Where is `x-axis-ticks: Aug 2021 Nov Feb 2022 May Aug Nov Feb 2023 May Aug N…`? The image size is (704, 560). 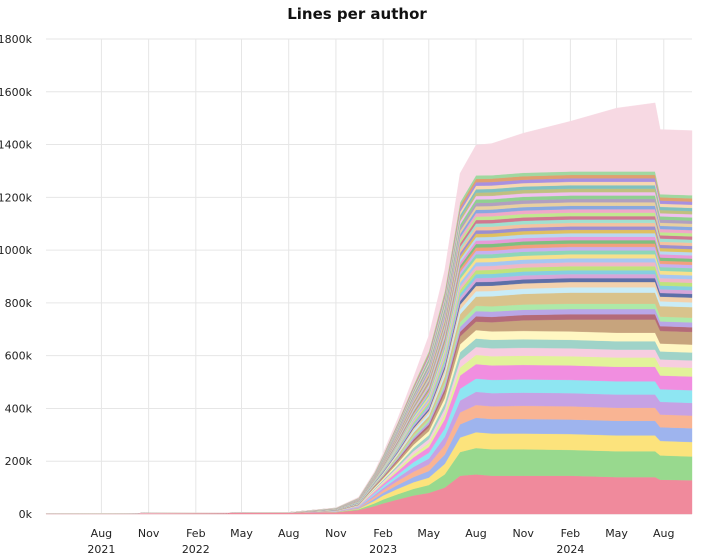 x-axis-ticks: Aug 2021 Nov Feb 2022 May Aug Nov Feb 2023 May Aug N… is located at coordinates (380, 541).